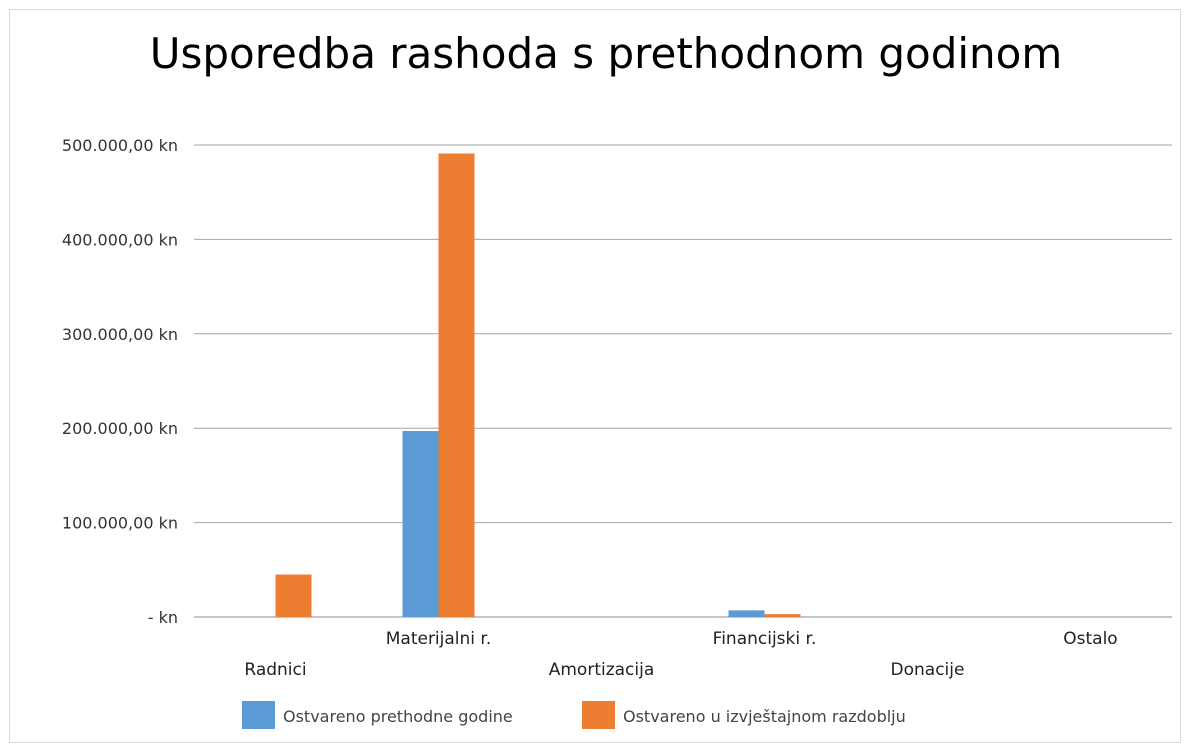 The width and height of the screenshot is (1190, 747). What do you see at coordinates (275, 670) in the screenshot?
I see `x-category-label: Radnici` at bounding box center [275, 670].